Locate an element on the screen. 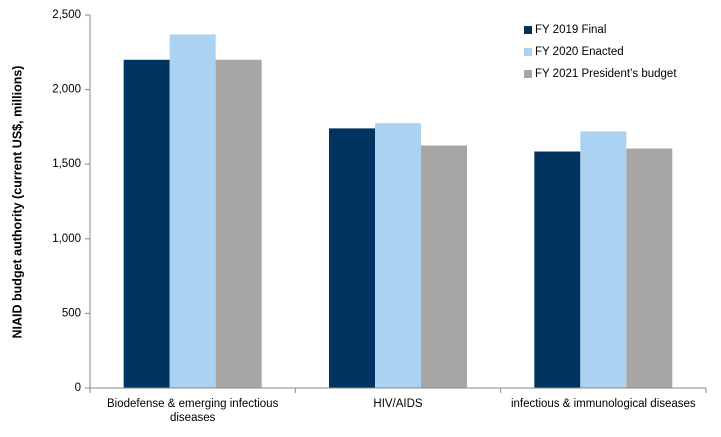 This screenshot has width=721, height=437. category-label-line: HIV/AIDS is located at coordinates (398, 404).